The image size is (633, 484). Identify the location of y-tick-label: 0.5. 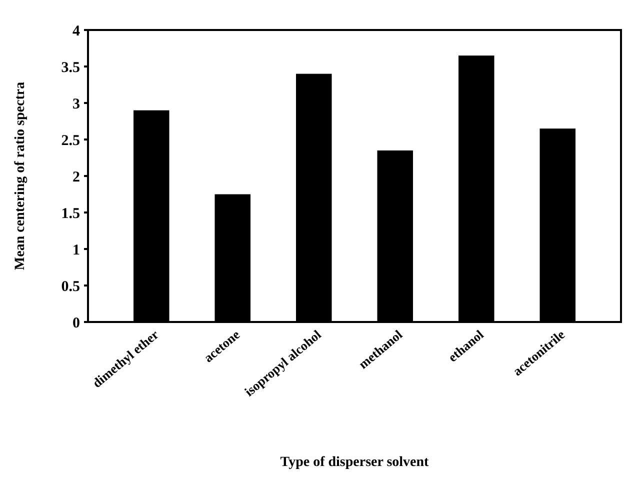
(70, 286).